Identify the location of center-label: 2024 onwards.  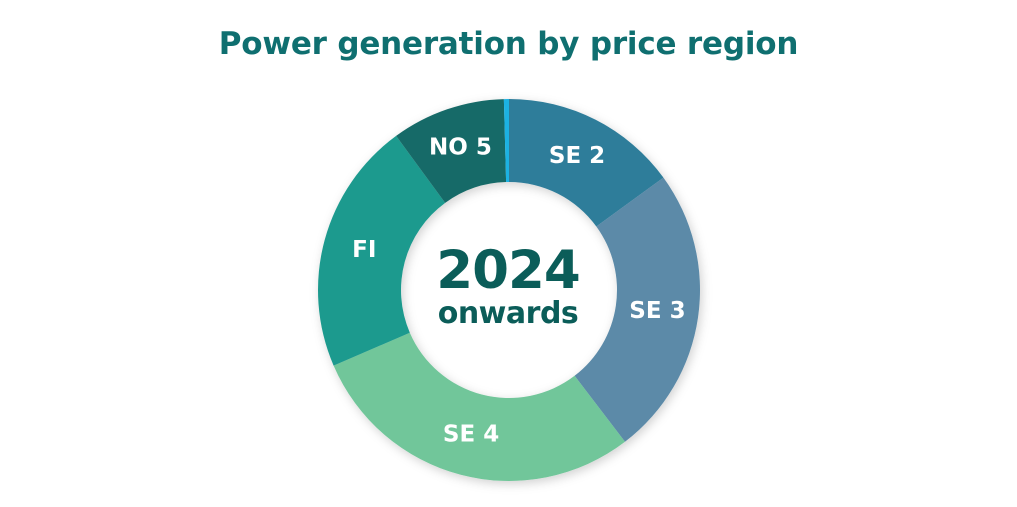
(508, 286).